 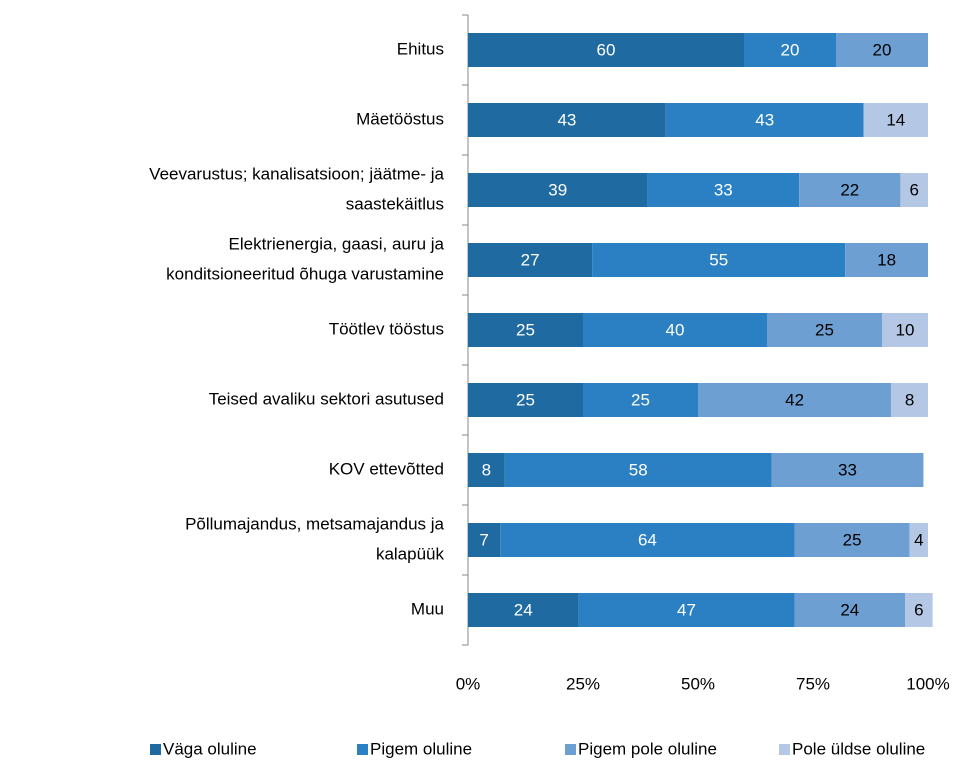 What do you see at coordinates (296, 173) in the screenshot?
I see `y-tick-label: Veevarustus; kanalisatsioon; jäätme- ja` at bounding box center [296, 173].